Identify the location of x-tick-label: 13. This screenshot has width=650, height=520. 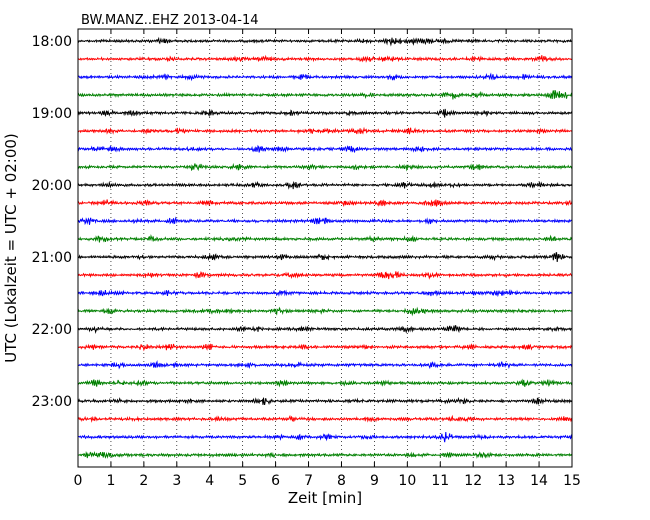
(506, 481).